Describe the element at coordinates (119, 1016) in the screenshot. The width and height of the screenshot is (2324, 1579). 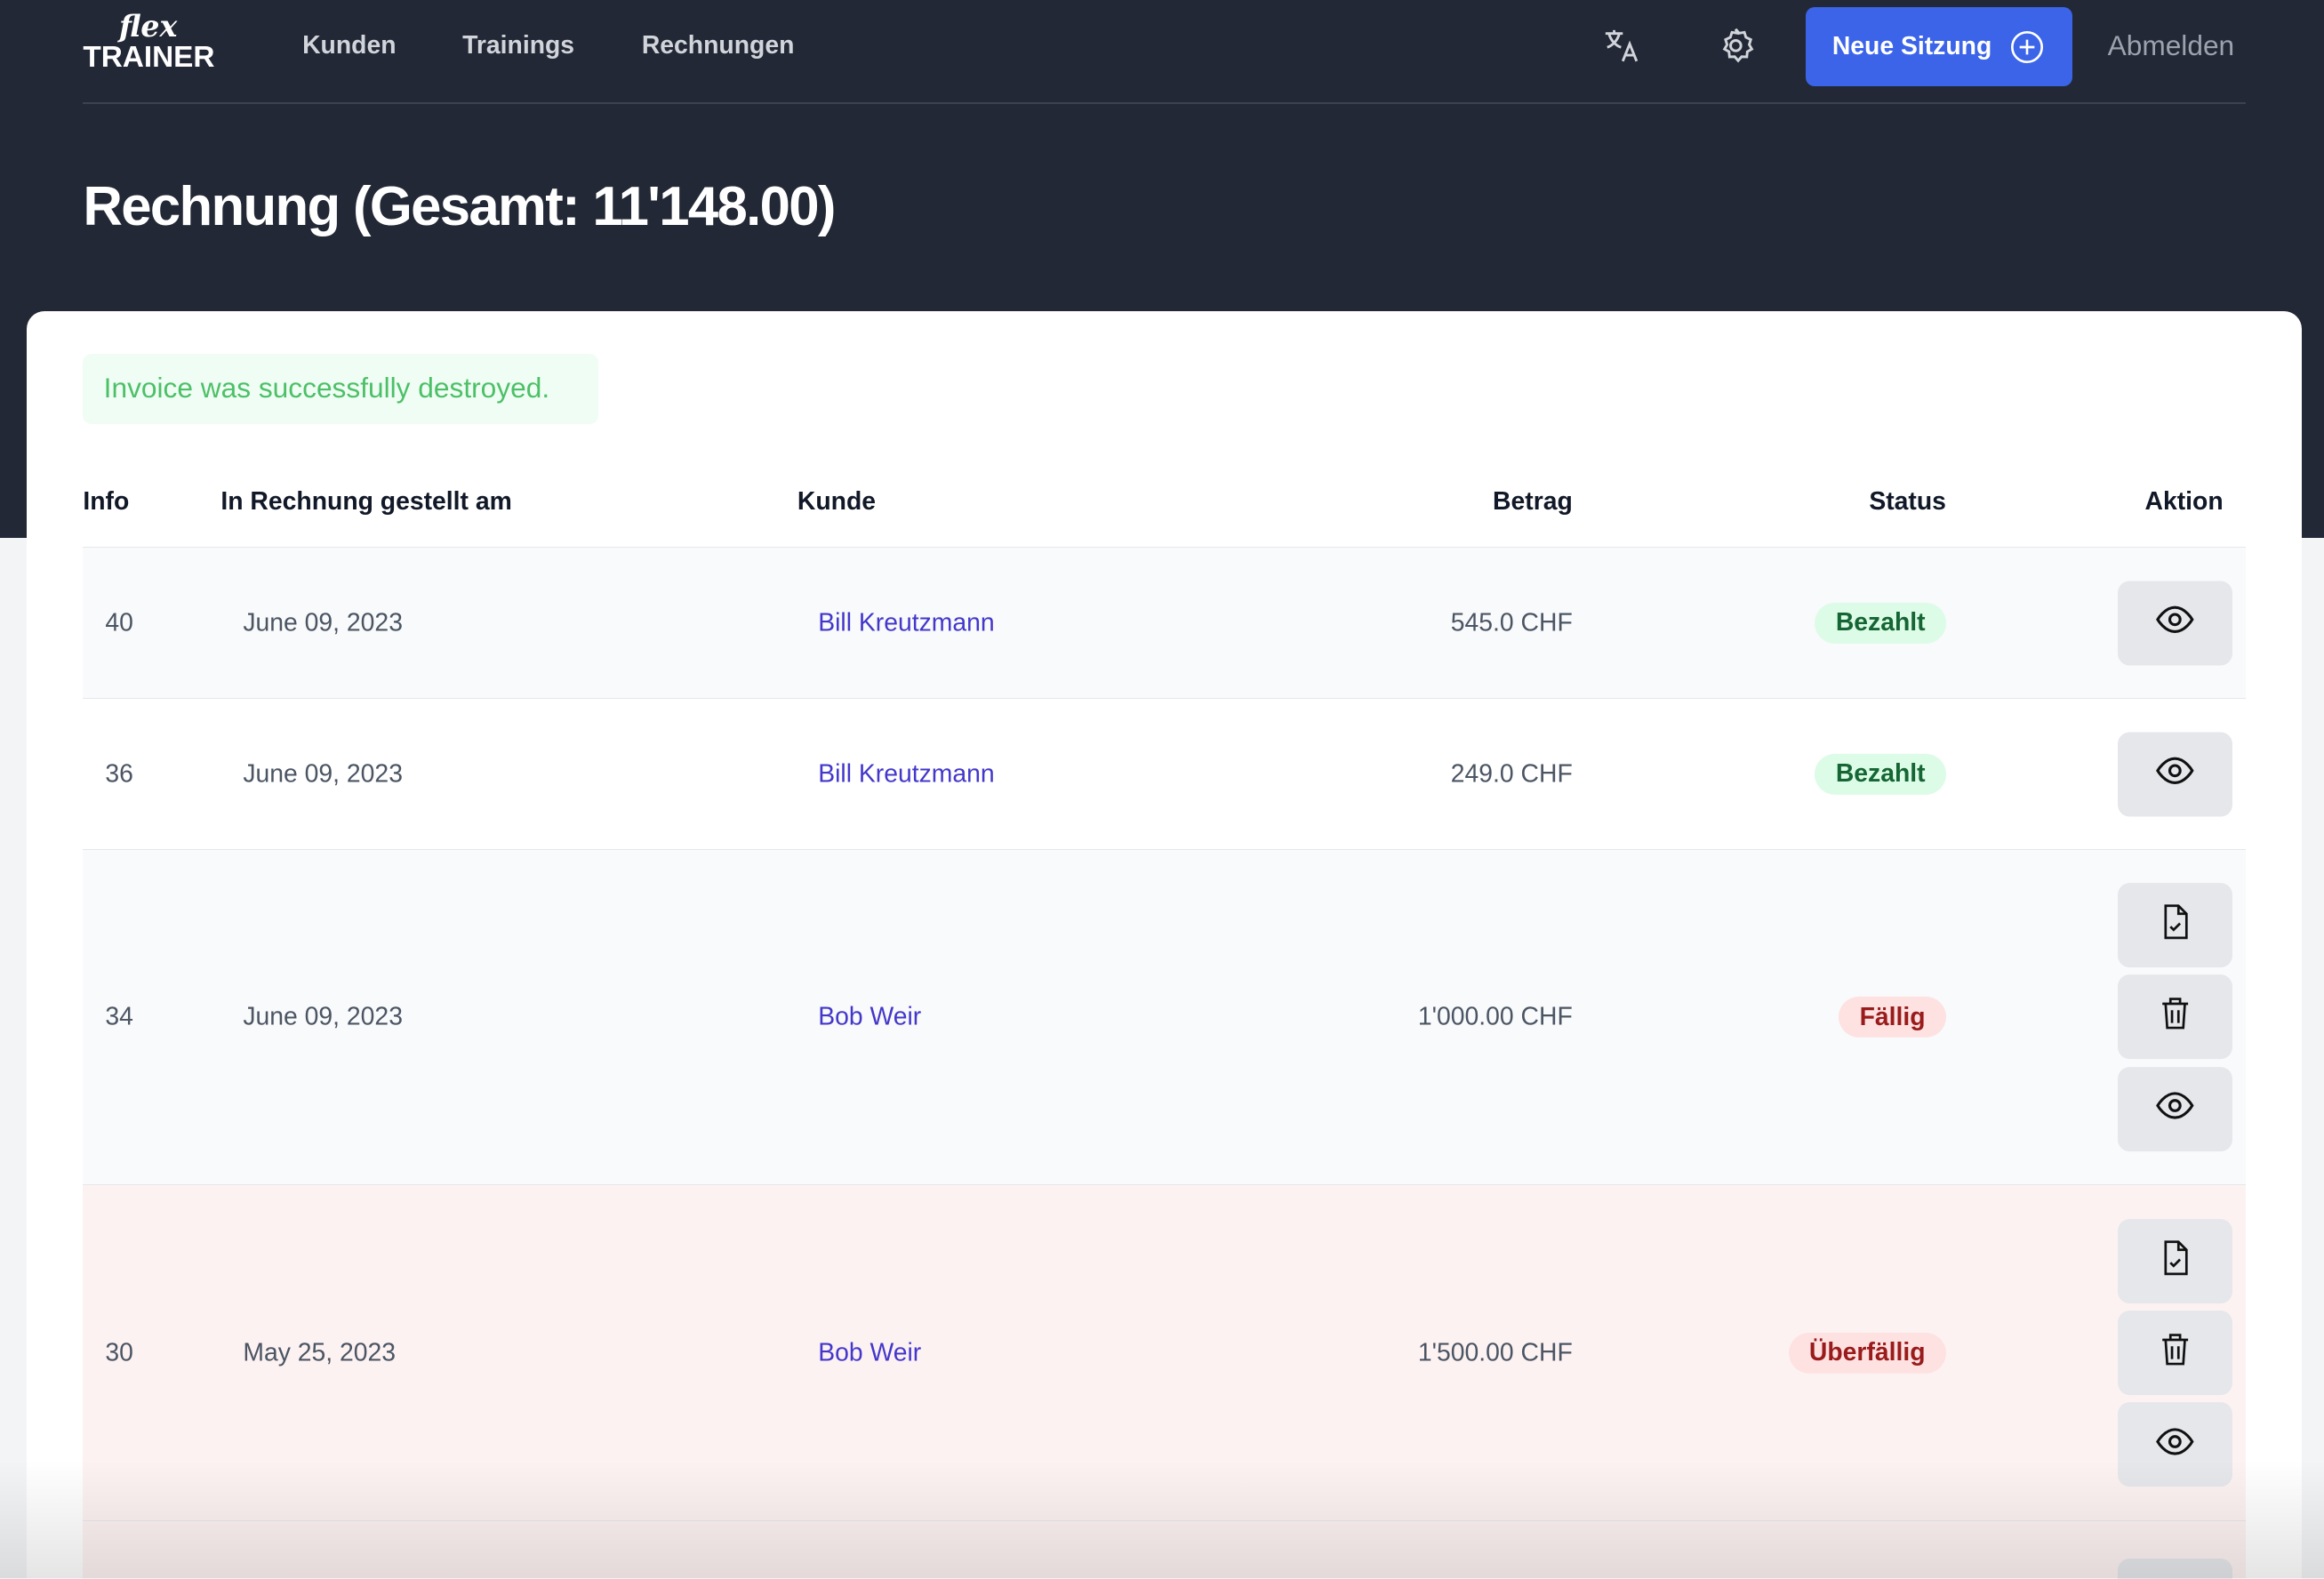
I see `invoice-id: 34` at that location.